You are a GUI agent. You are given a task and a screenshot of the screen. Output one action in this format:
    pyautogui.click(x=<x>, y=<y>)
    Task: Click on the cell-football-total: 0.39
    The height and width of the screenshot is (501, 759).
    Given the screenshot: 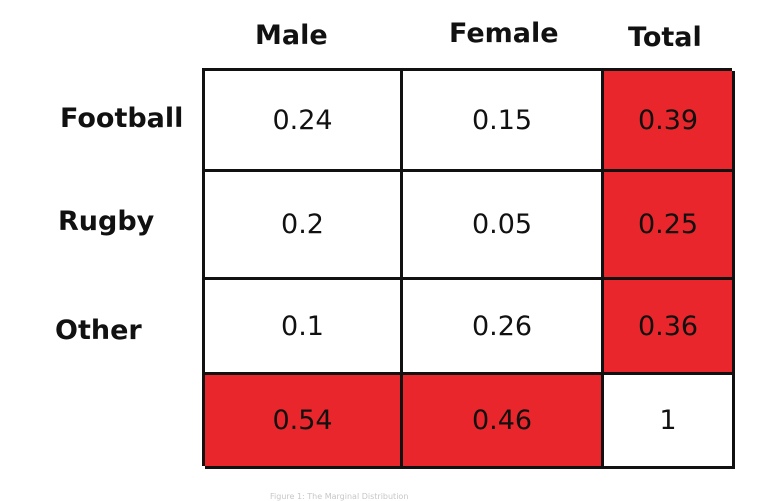 What is the action you would take?
    pyautogui.click(x=669, y=121)
    